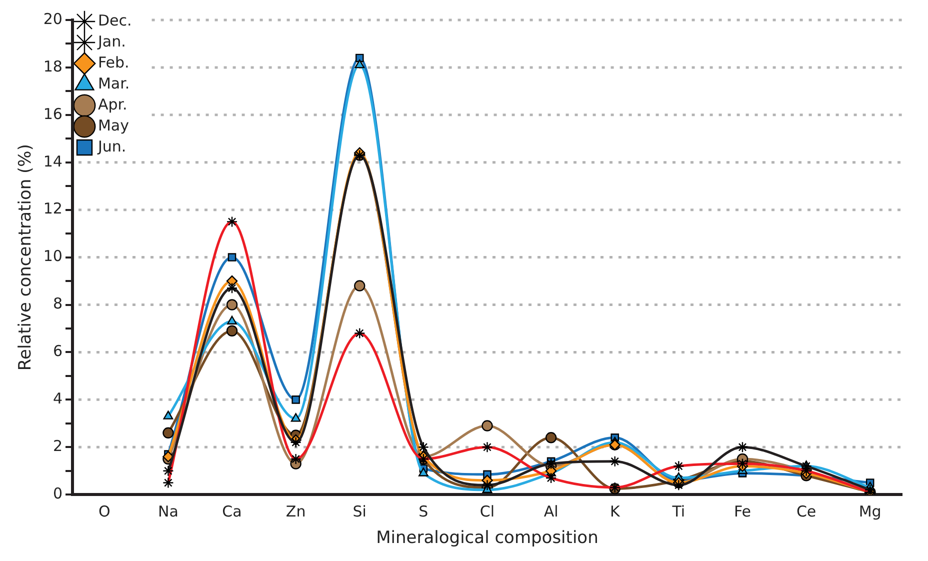 This screenshot has width=928, height=561. Describe the element at coordinates (551, 511) in the screenshot. I see `x-tick-label: Al` at that location.